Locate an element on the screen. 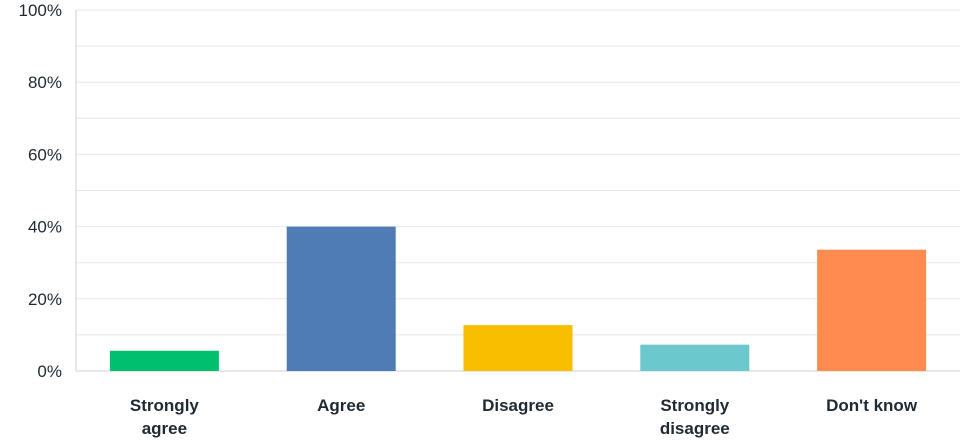  x-category-label-line: Agree is located at coordinates (341, 405).